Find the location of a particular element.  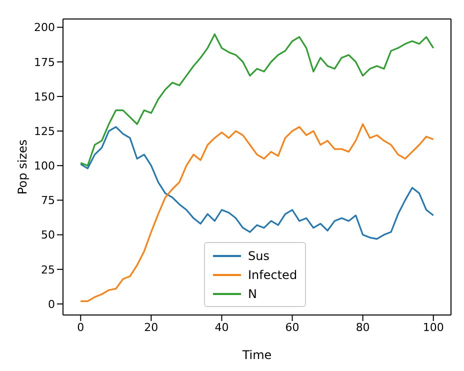

x-tick-label: 80 is located at coordinates (363, 327).